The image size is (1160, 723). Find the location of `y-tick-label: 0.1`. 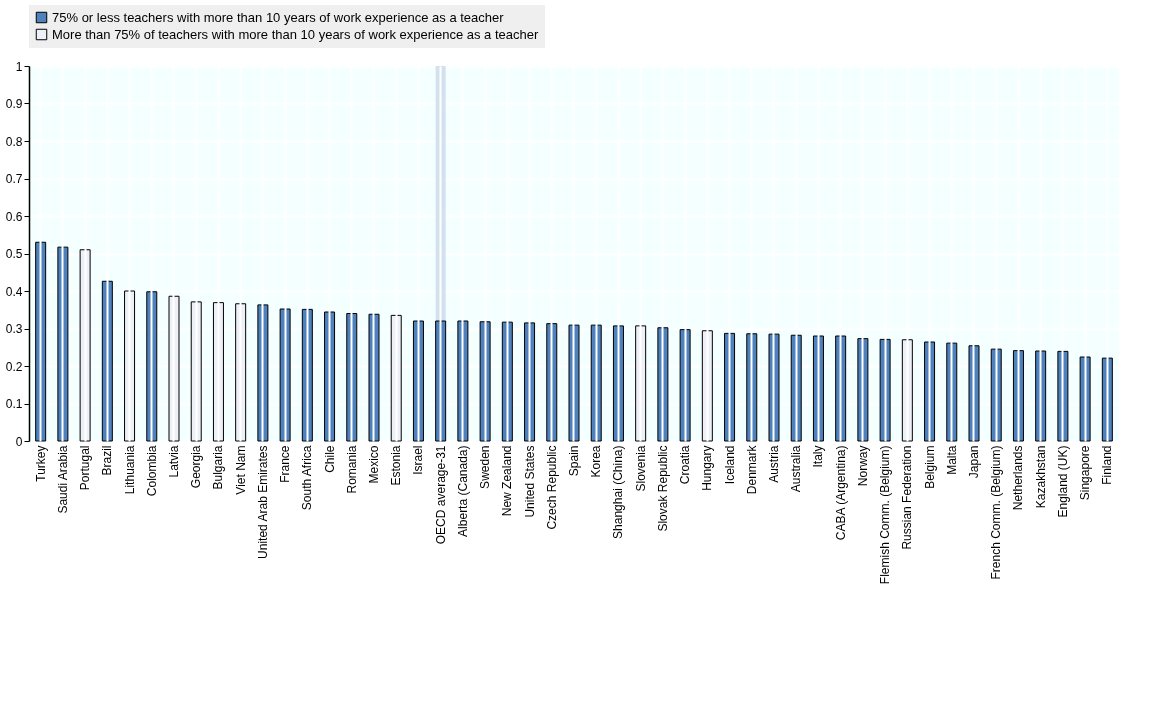

y-tick-label: 0.1 is located at coordinates (14, 404).